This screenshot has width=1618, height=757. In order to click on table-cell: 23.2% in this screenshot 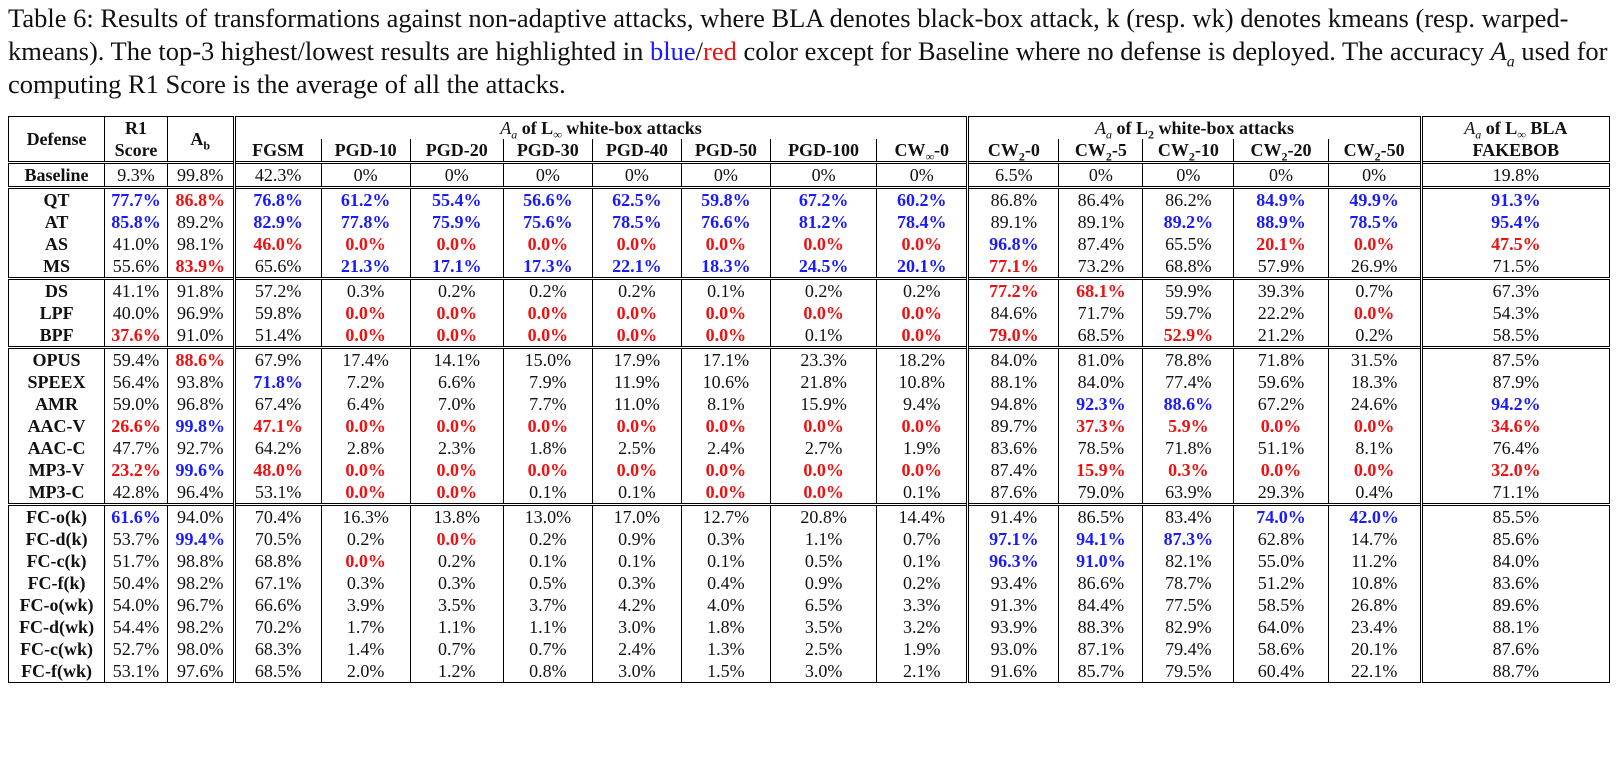, I will do `click(136, 470)`.